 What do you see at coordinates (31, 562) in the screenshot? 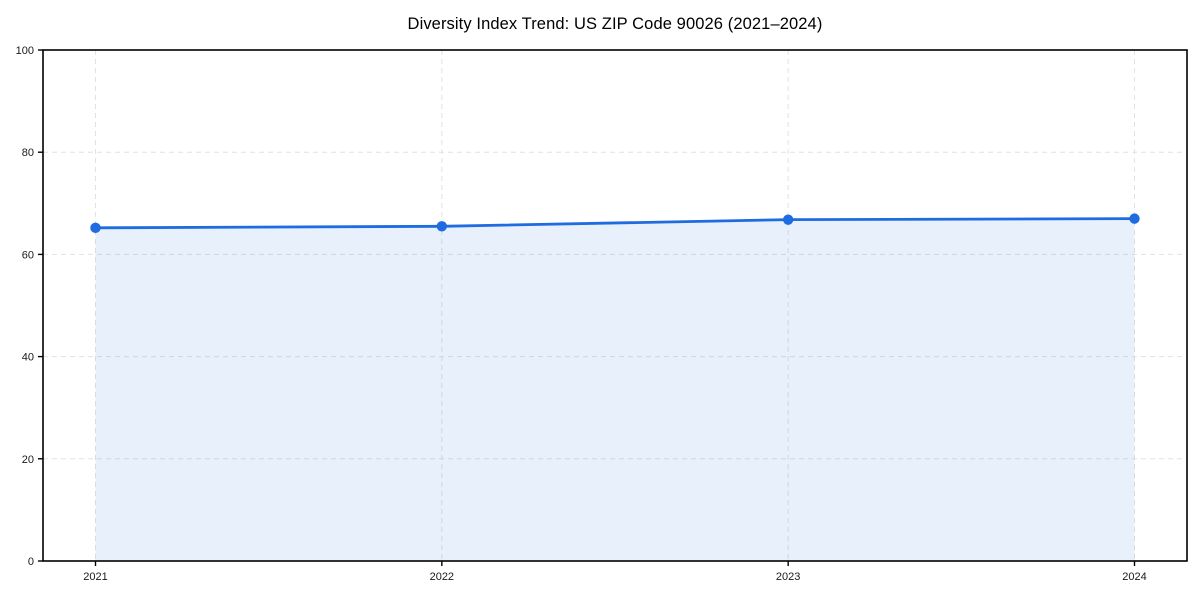
I see `y-tick-label: 0` at bounding box center [31, 562].